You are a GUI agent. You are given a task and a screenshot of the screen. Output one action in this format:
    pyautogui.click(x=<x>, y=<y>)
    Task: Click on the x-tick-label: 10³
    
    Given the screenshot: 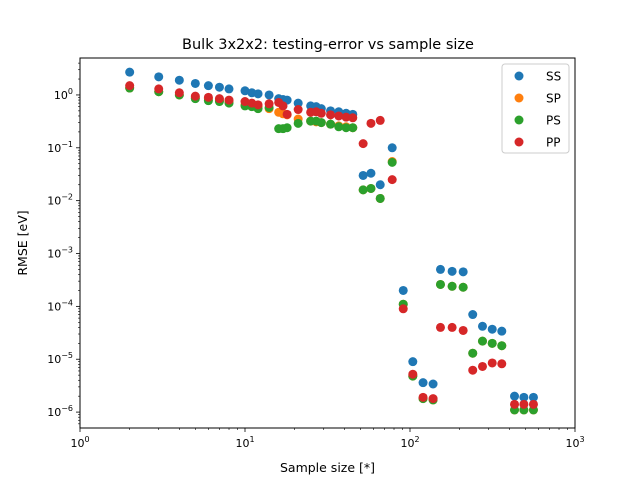 What is the action you would take?
    pyautogui.click(x=574, y=442)
    